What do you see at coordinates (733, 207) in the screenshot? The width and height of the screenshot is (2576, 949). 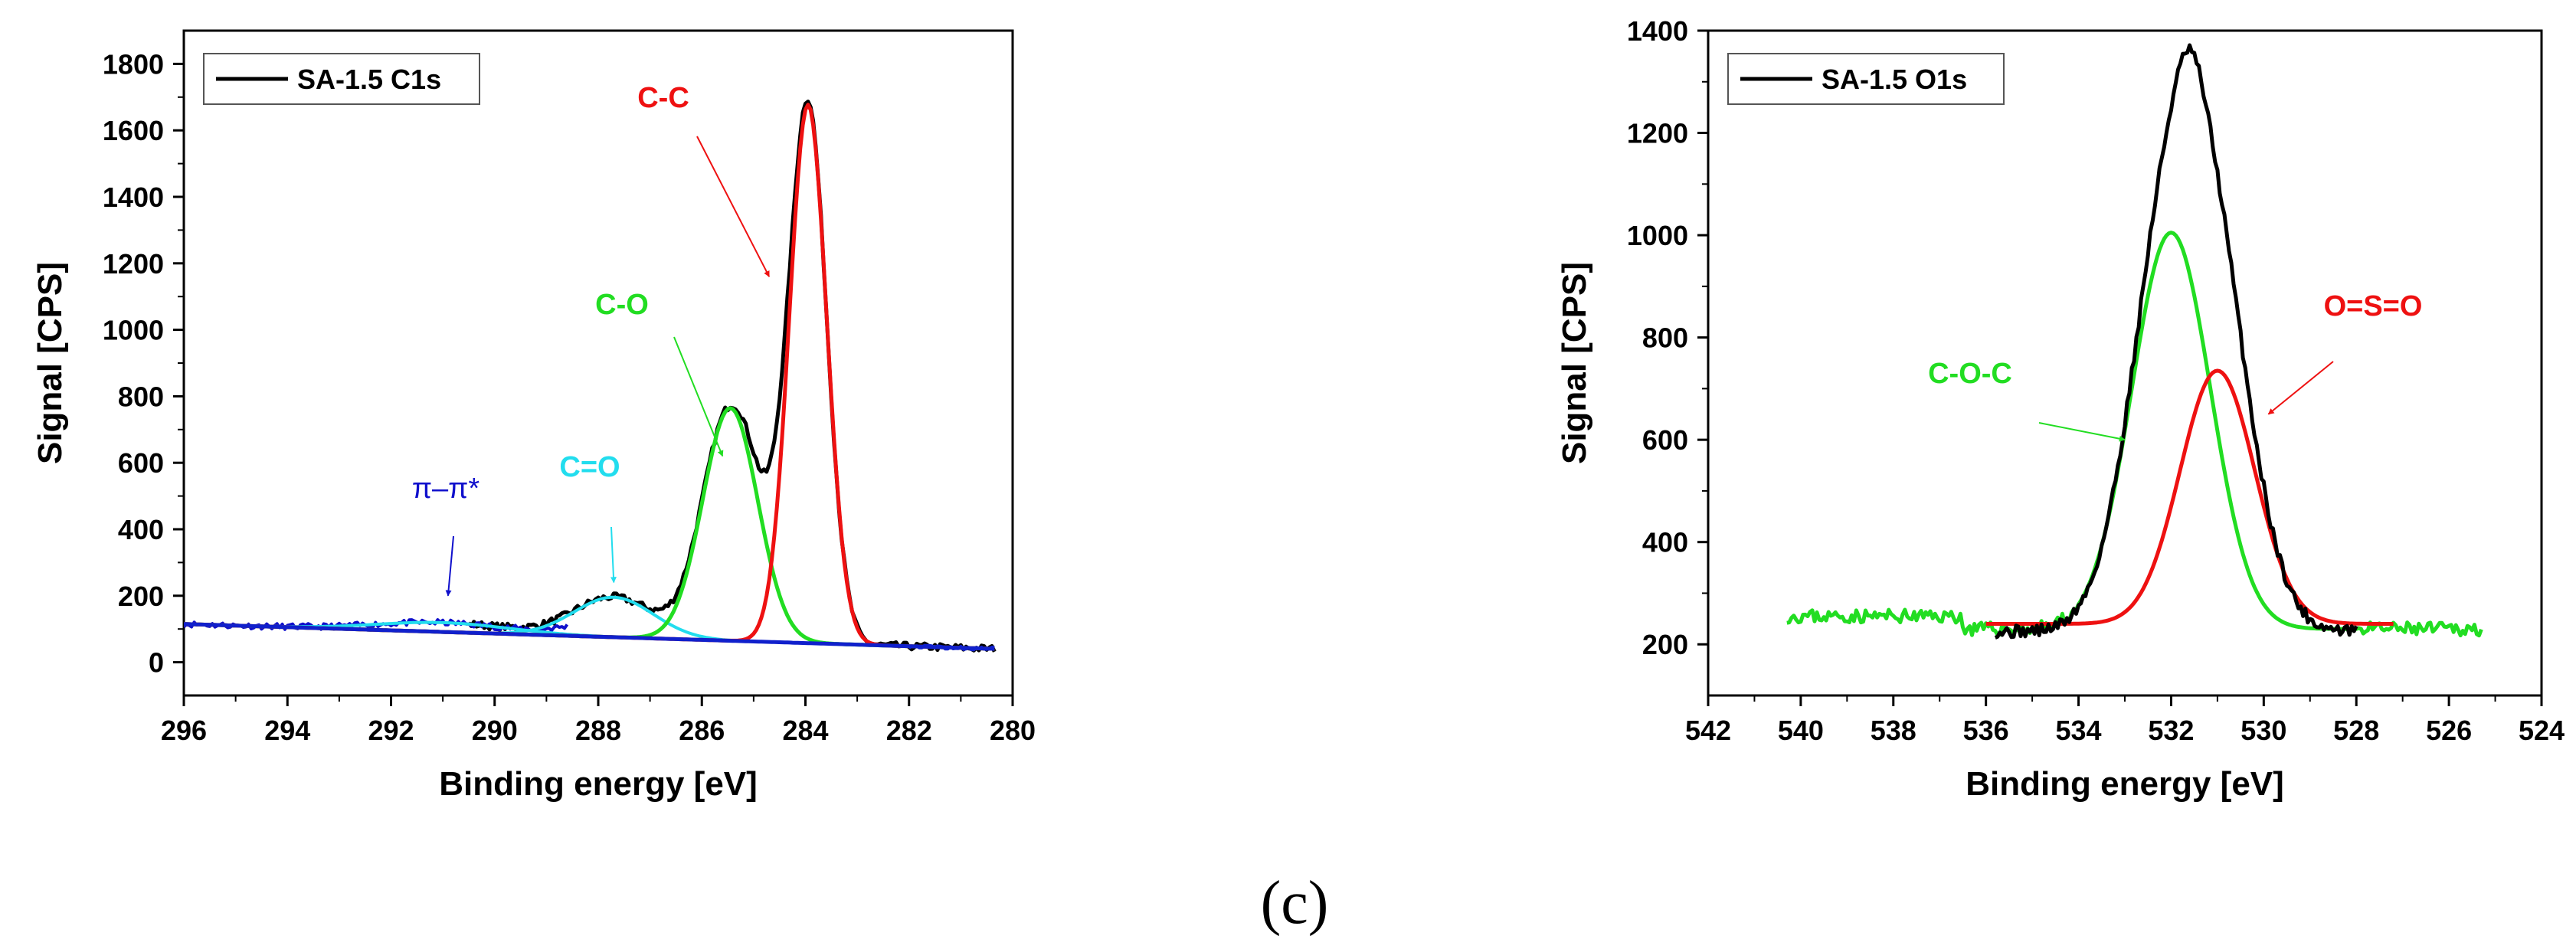 I see `c-c-annotation-arrow` at bounding box center [733, 207].